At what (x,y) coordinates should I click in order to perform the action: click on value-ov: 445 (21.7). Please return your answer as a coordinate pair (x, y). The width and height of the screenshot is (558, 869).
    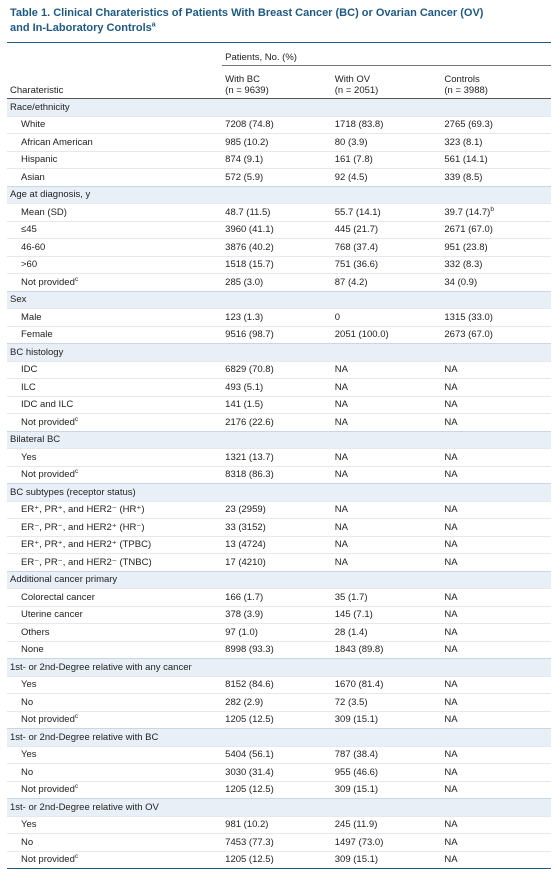
    Looking at the image, I should click on (356, 230).